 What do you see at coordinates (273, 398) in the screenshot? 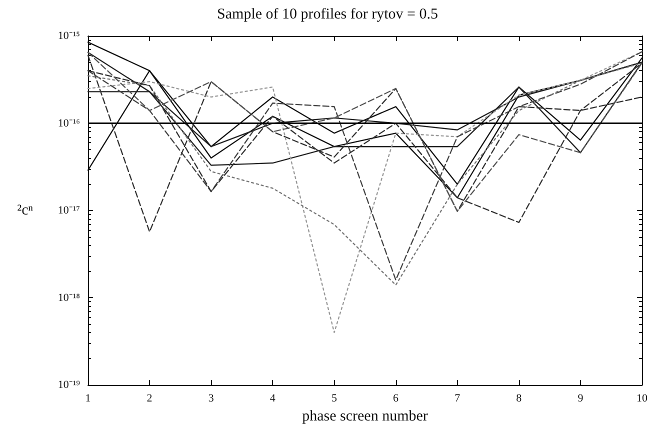
I see `x-tick-label: 4` at bounding box center [273, 398].